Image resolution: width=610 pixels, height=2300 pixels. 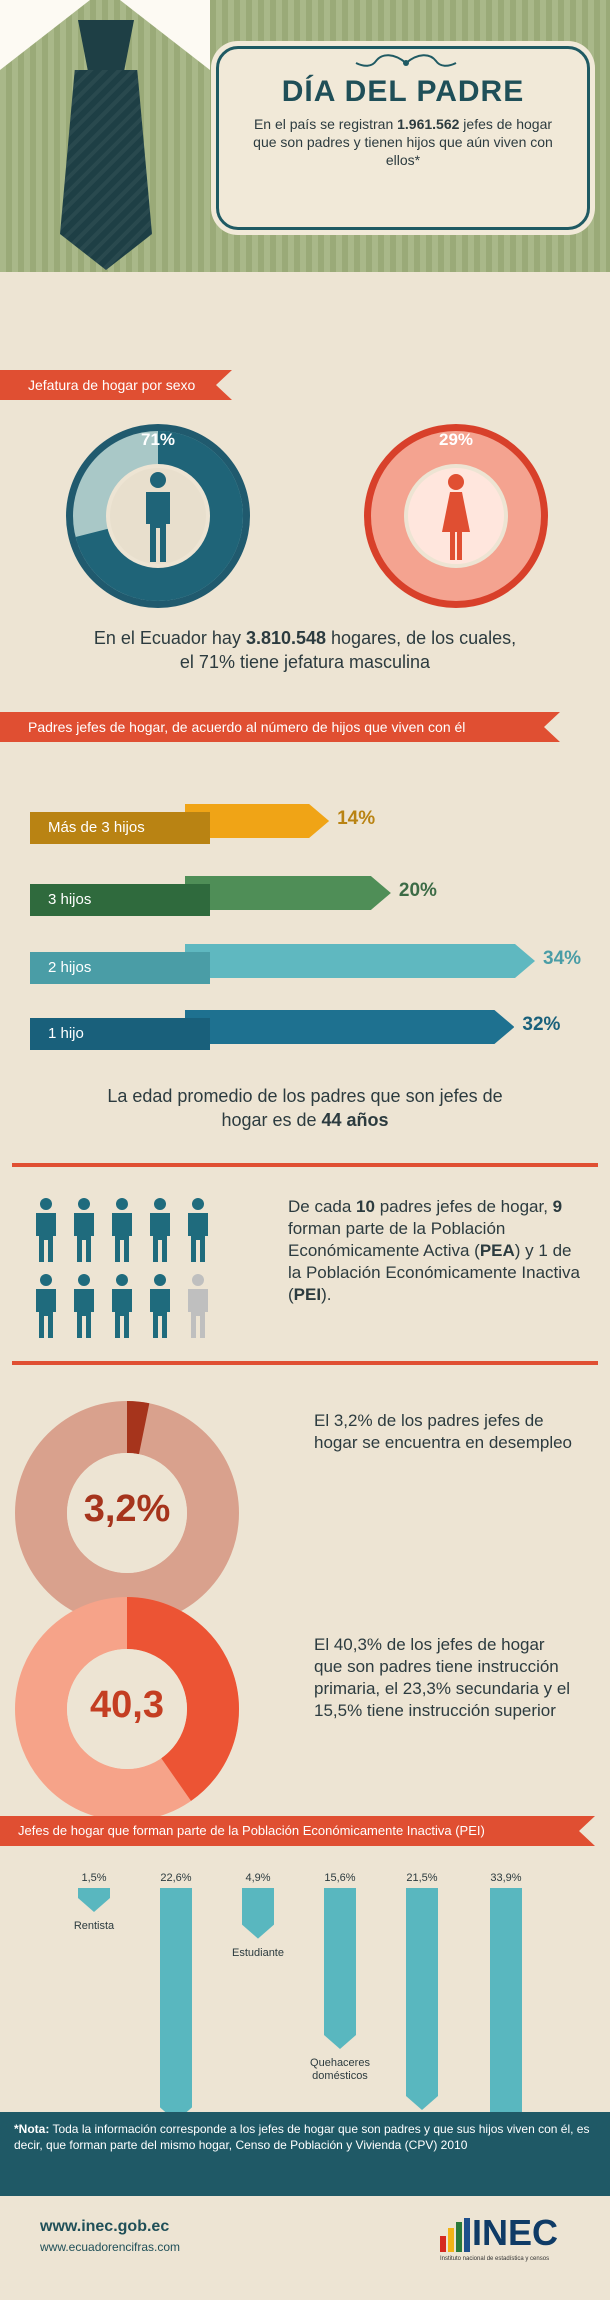 What do you see at coordinates (32, 2129) in the screenshot?
I see `nota-label: *Nota:` at bounding box center [32, 2129].